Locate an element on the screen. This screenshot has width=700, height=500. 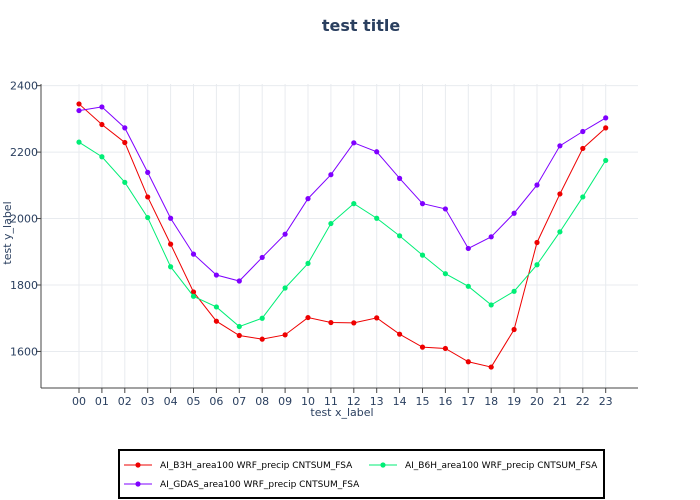
x-tick-label: 20 is located at coordinates (537, 401).